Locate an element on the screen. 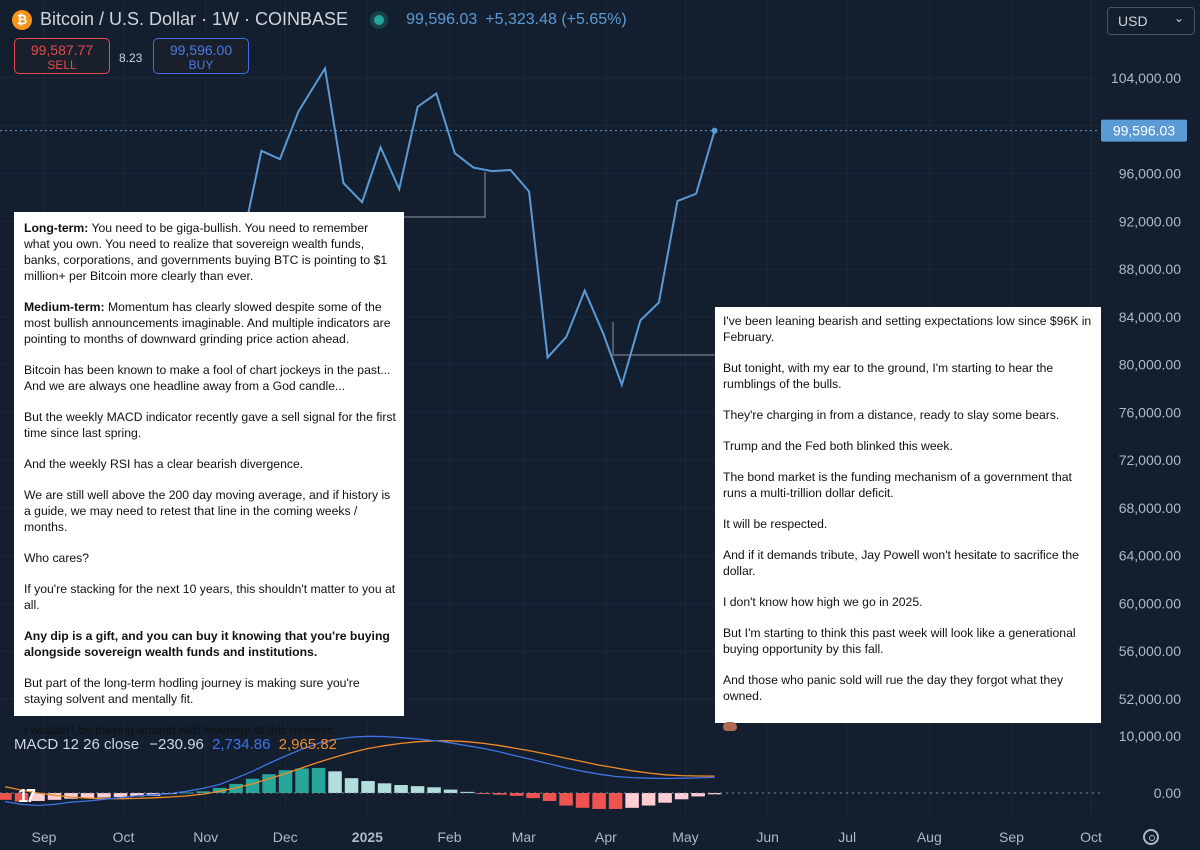 The height and width of the screenshot is (850, 1200). note-paragraph: I don't know how high we go in 2025. is located at coordinates (908, 602).